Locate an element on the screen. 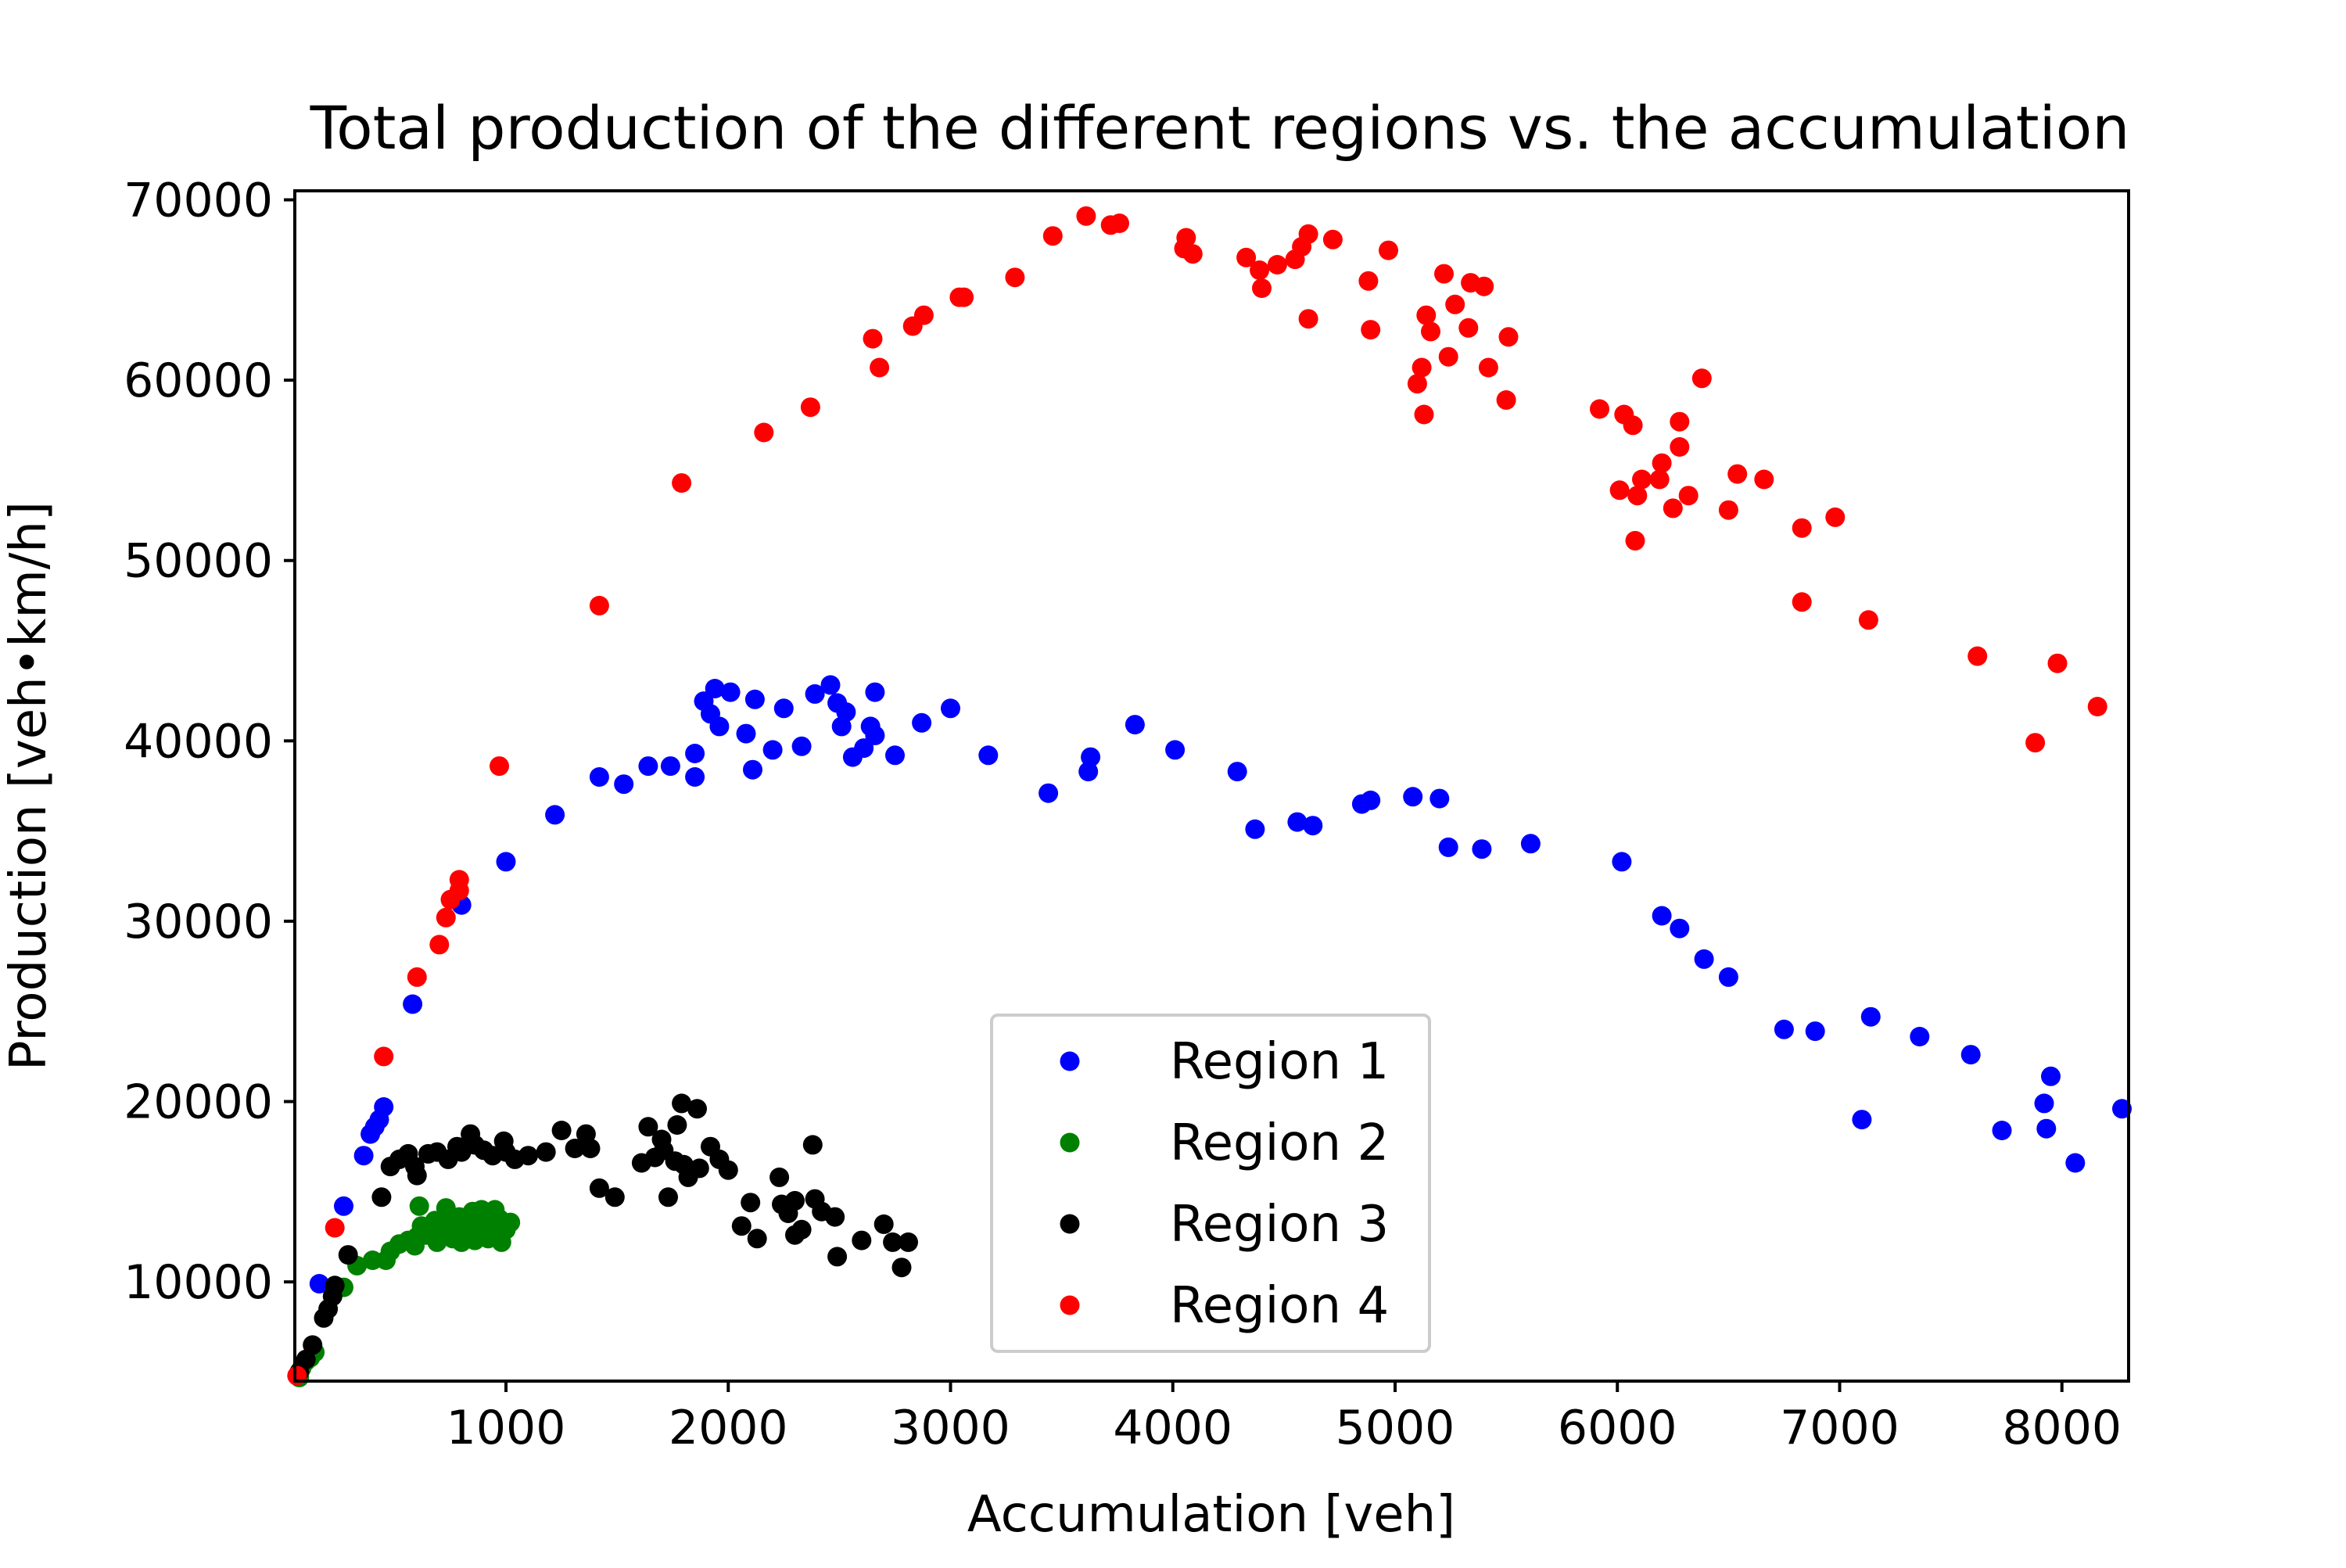 The image size is (2346, 1568). y-tick-label: 20000 is located at coordinates (198, 1102).